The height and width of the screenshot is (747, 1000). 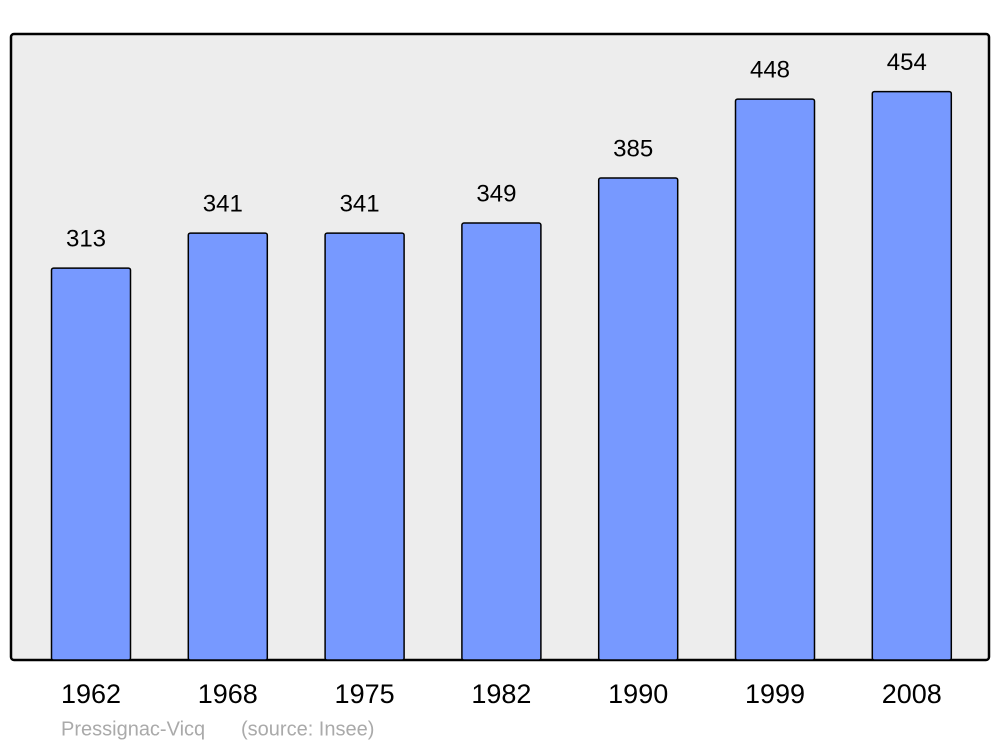 I want to click on value-label: 385, so click(x=633, y=148).